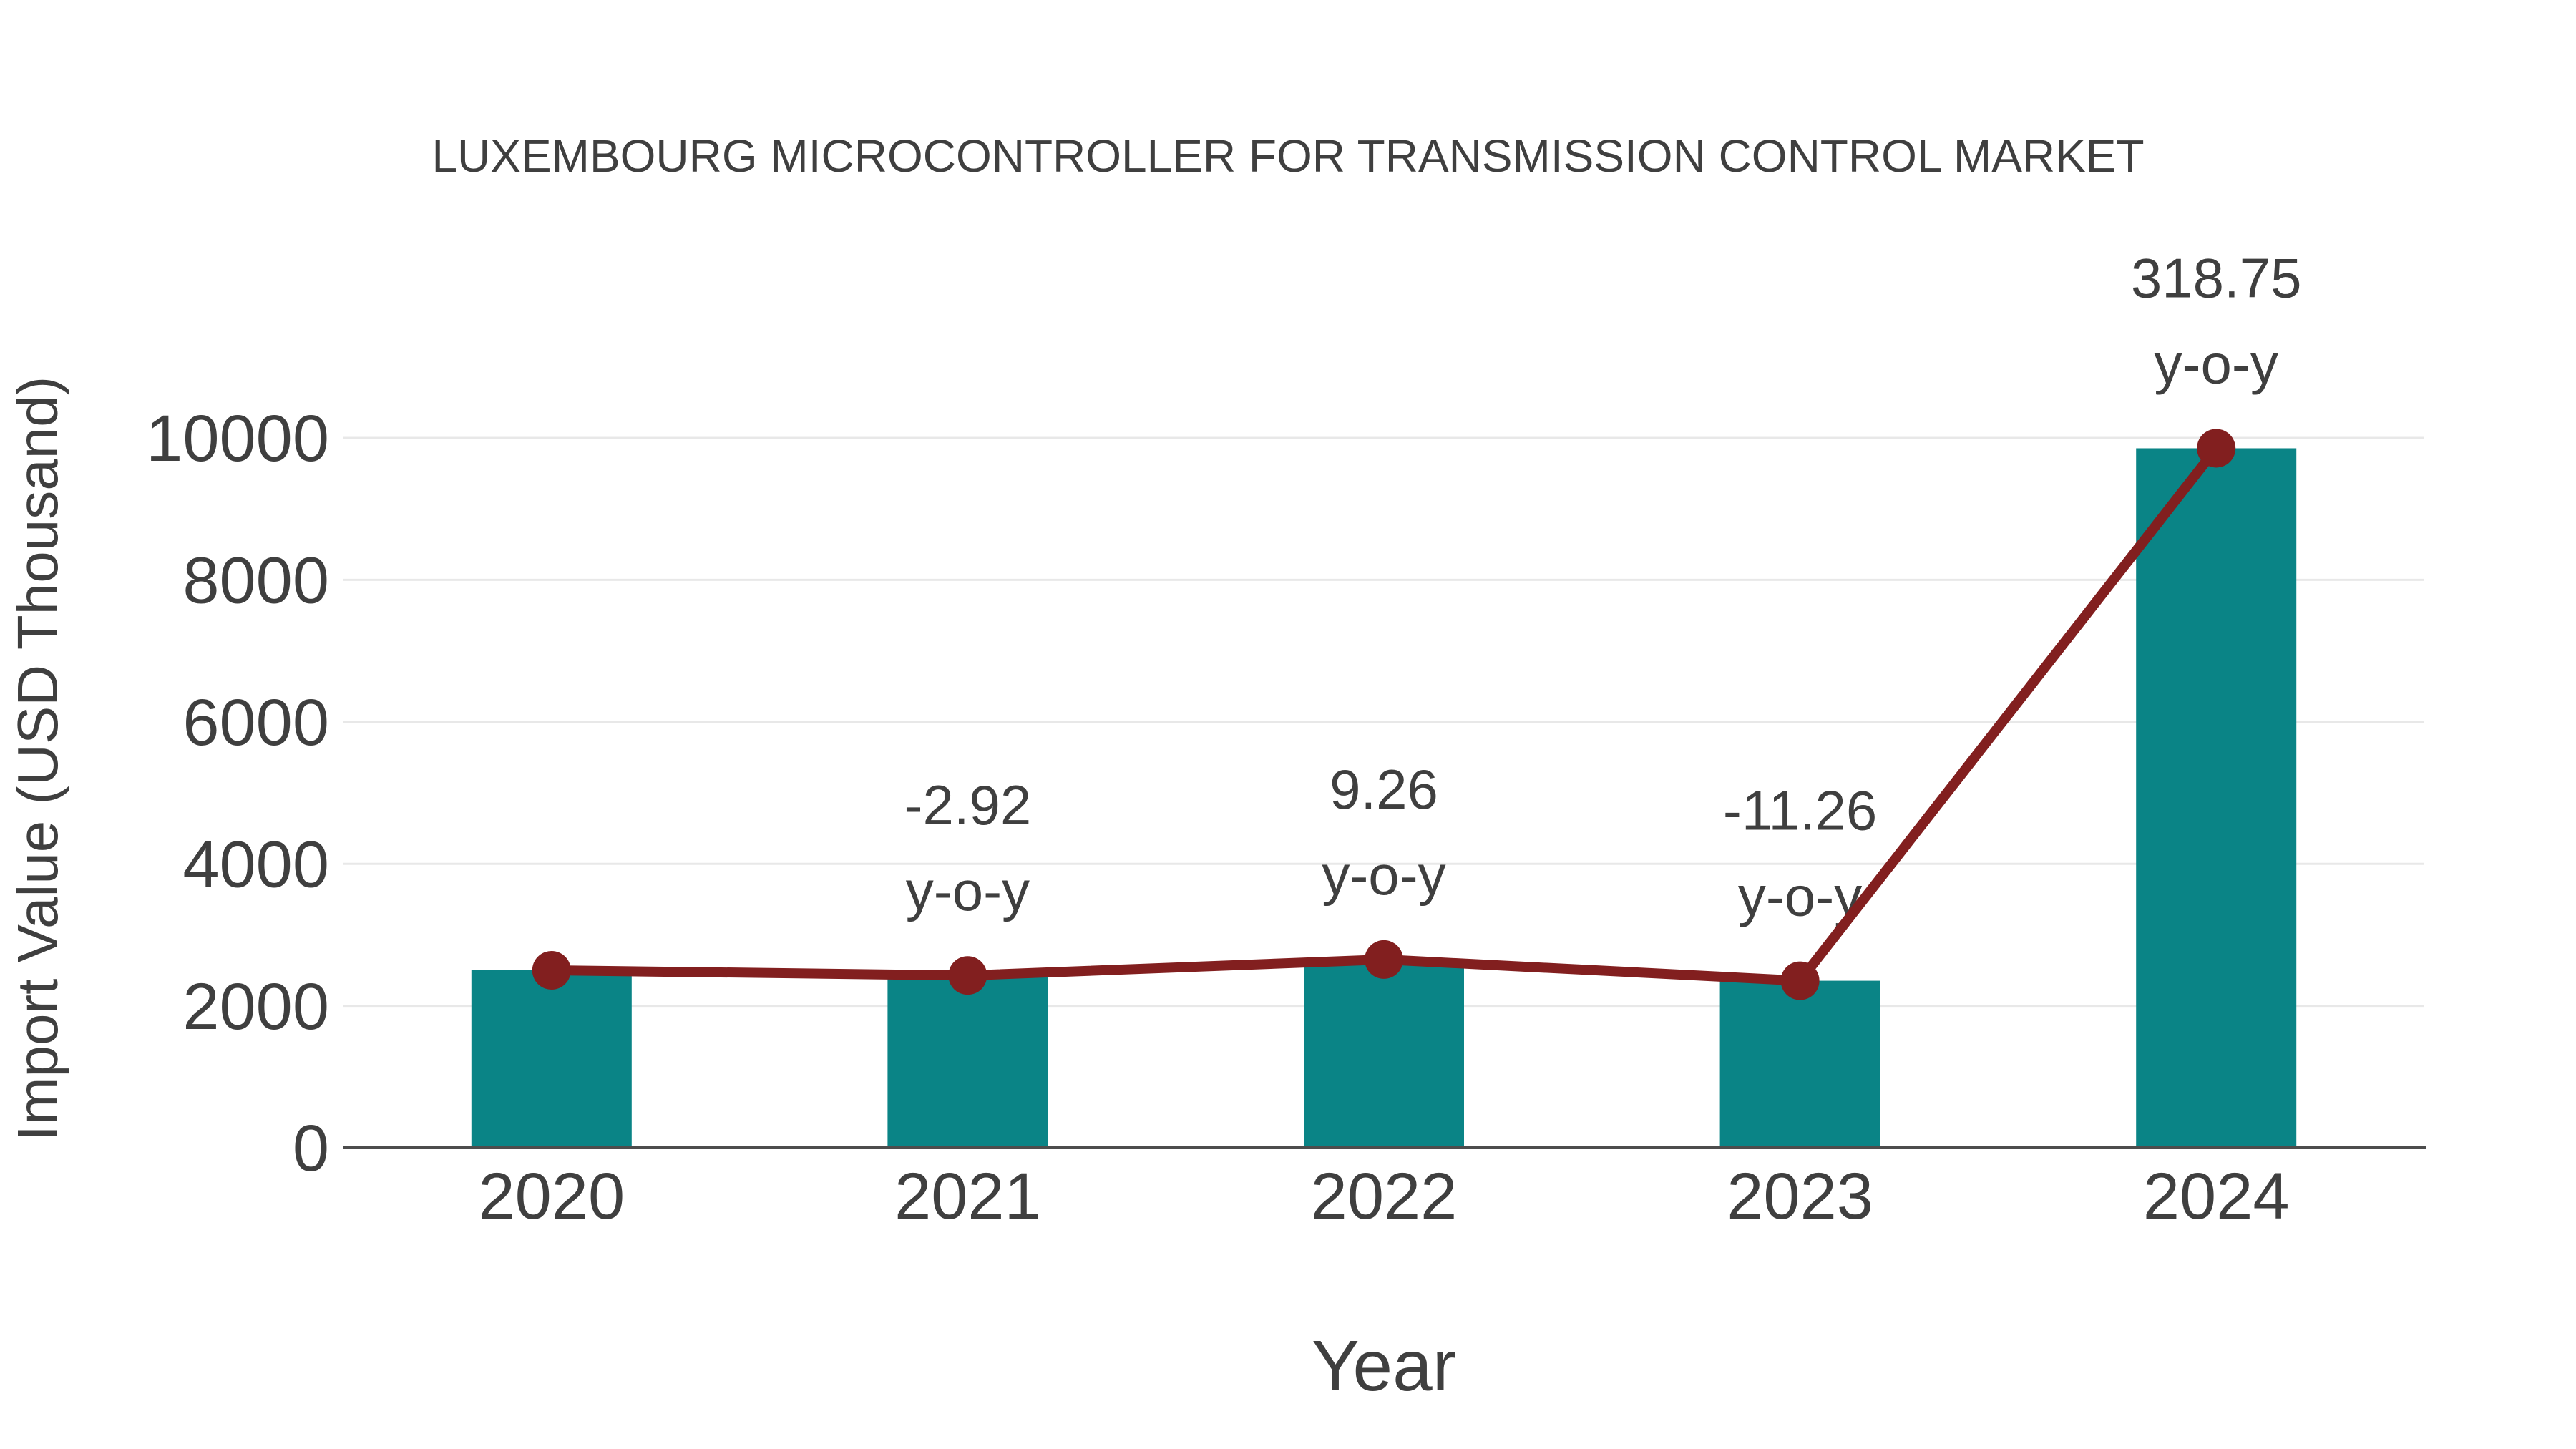 The height and width of the screenshot is (1449, 2576). What do you see at coordinates (2216, 277) in the screenshot?
I see `annotation-2024-value: 318.75` at bounding box center [2216, 277].